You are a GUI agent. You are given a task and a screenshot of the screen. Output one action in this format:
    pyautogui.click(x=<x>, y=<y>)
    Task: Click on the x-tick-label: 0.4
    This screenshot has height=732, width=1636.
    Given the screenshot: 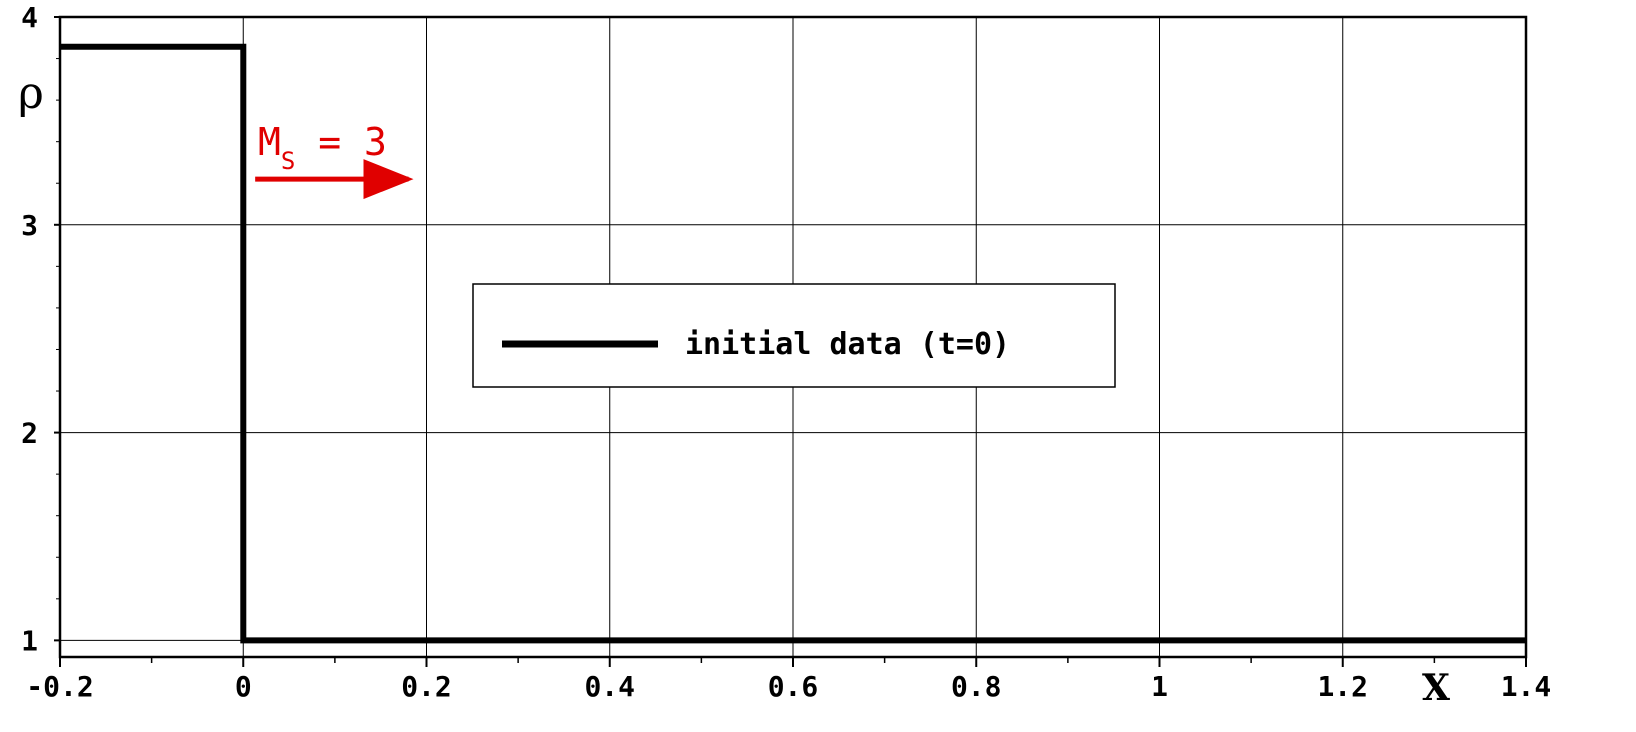 What is the action you would take?
    pyautogui.click(x=609, y=686)
    